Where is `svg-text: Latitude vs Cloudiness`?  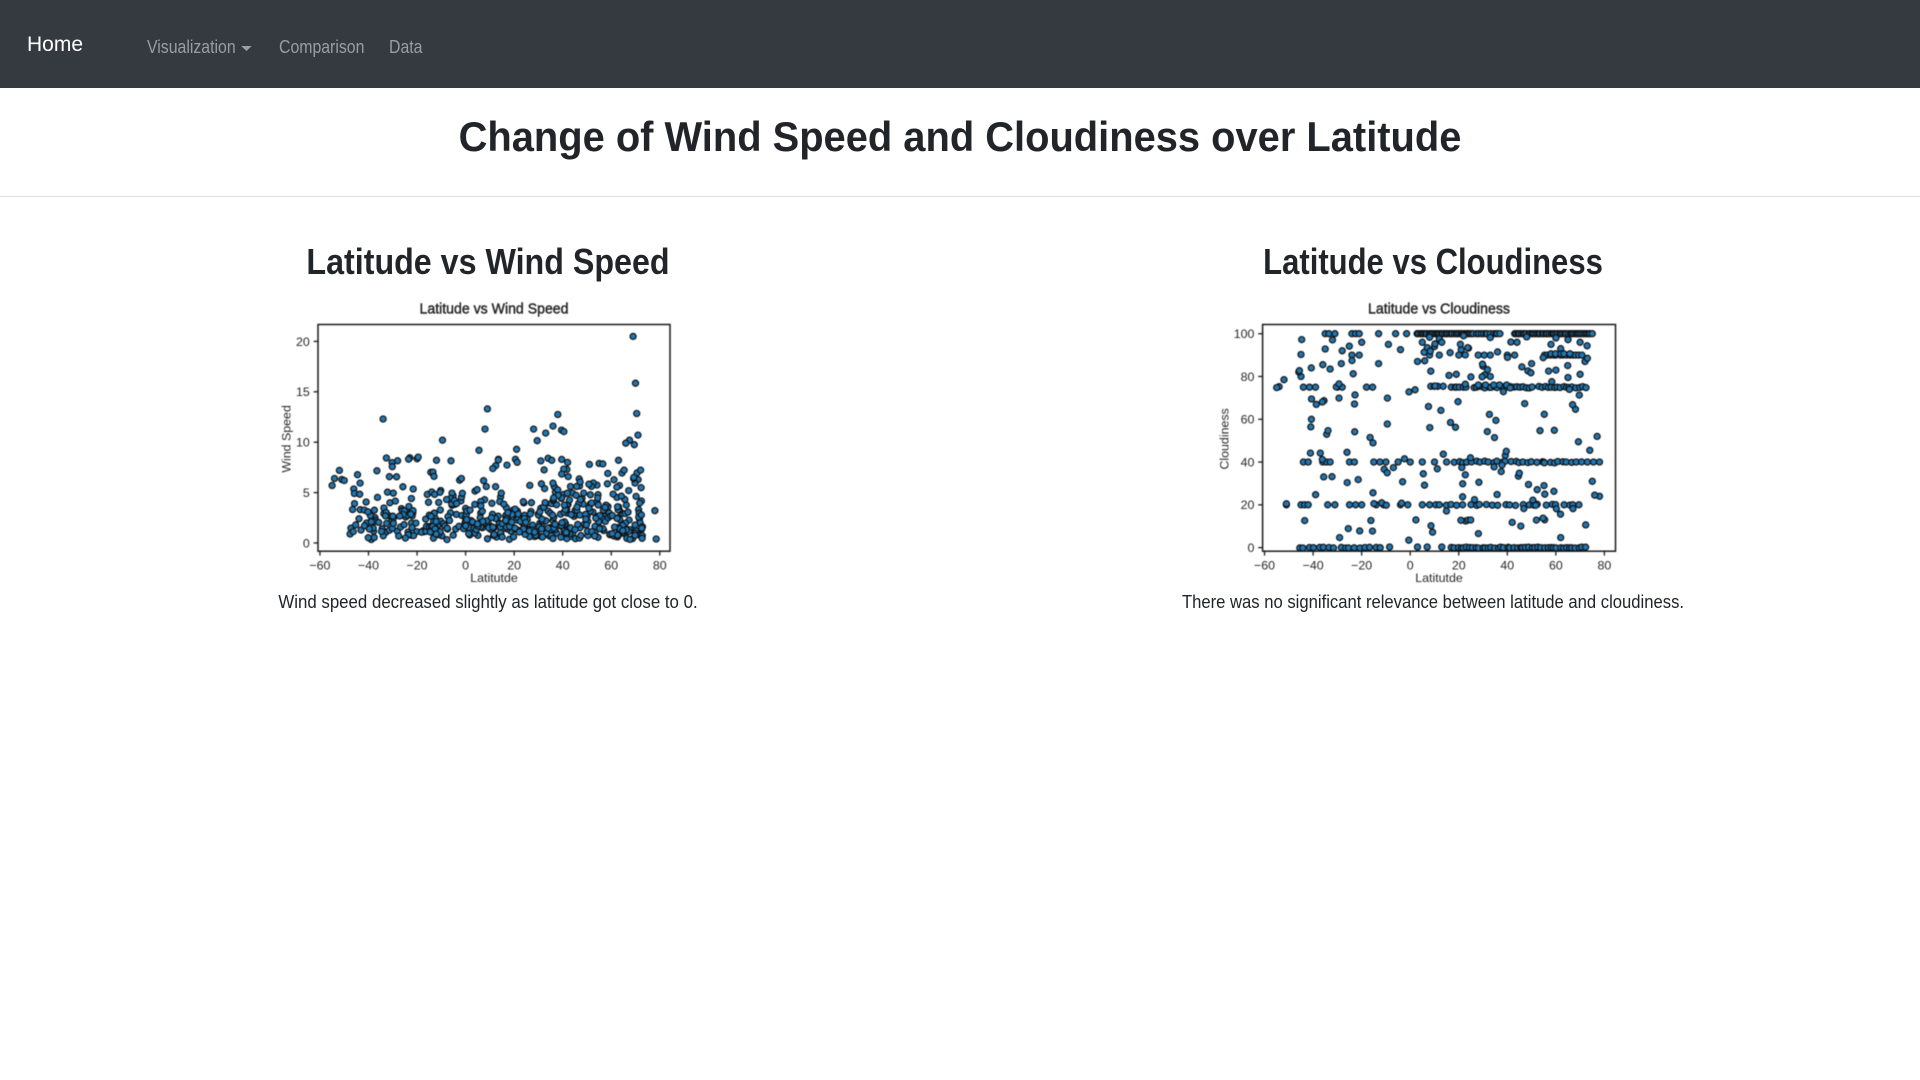 svg-text: Latitude vs Cloudiness is located at coordinates (1439, 310).